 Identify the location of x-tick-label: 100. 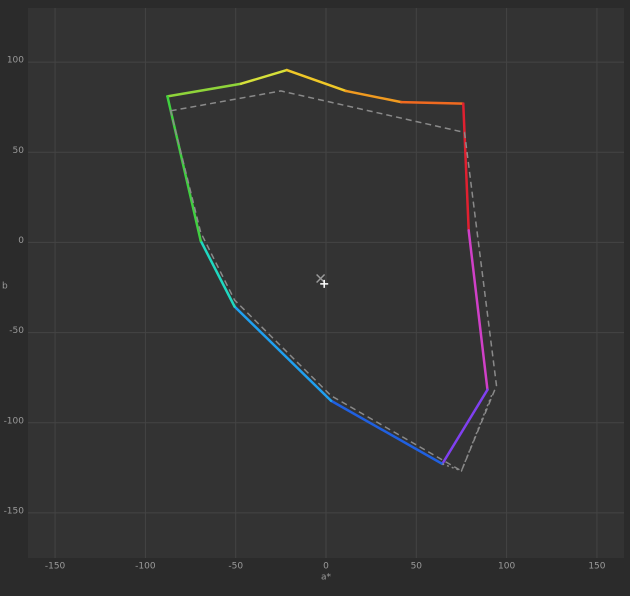
(506, 567).